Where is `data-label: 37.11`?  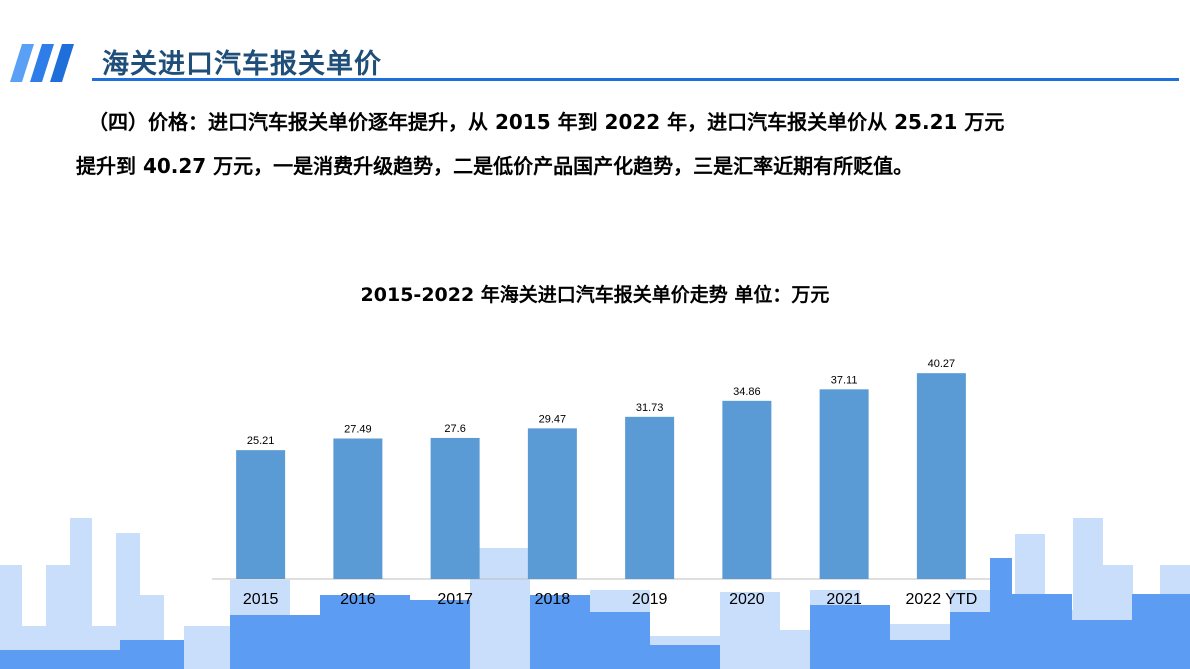 data-label: 37.11 is located at coordinates (844, 380).